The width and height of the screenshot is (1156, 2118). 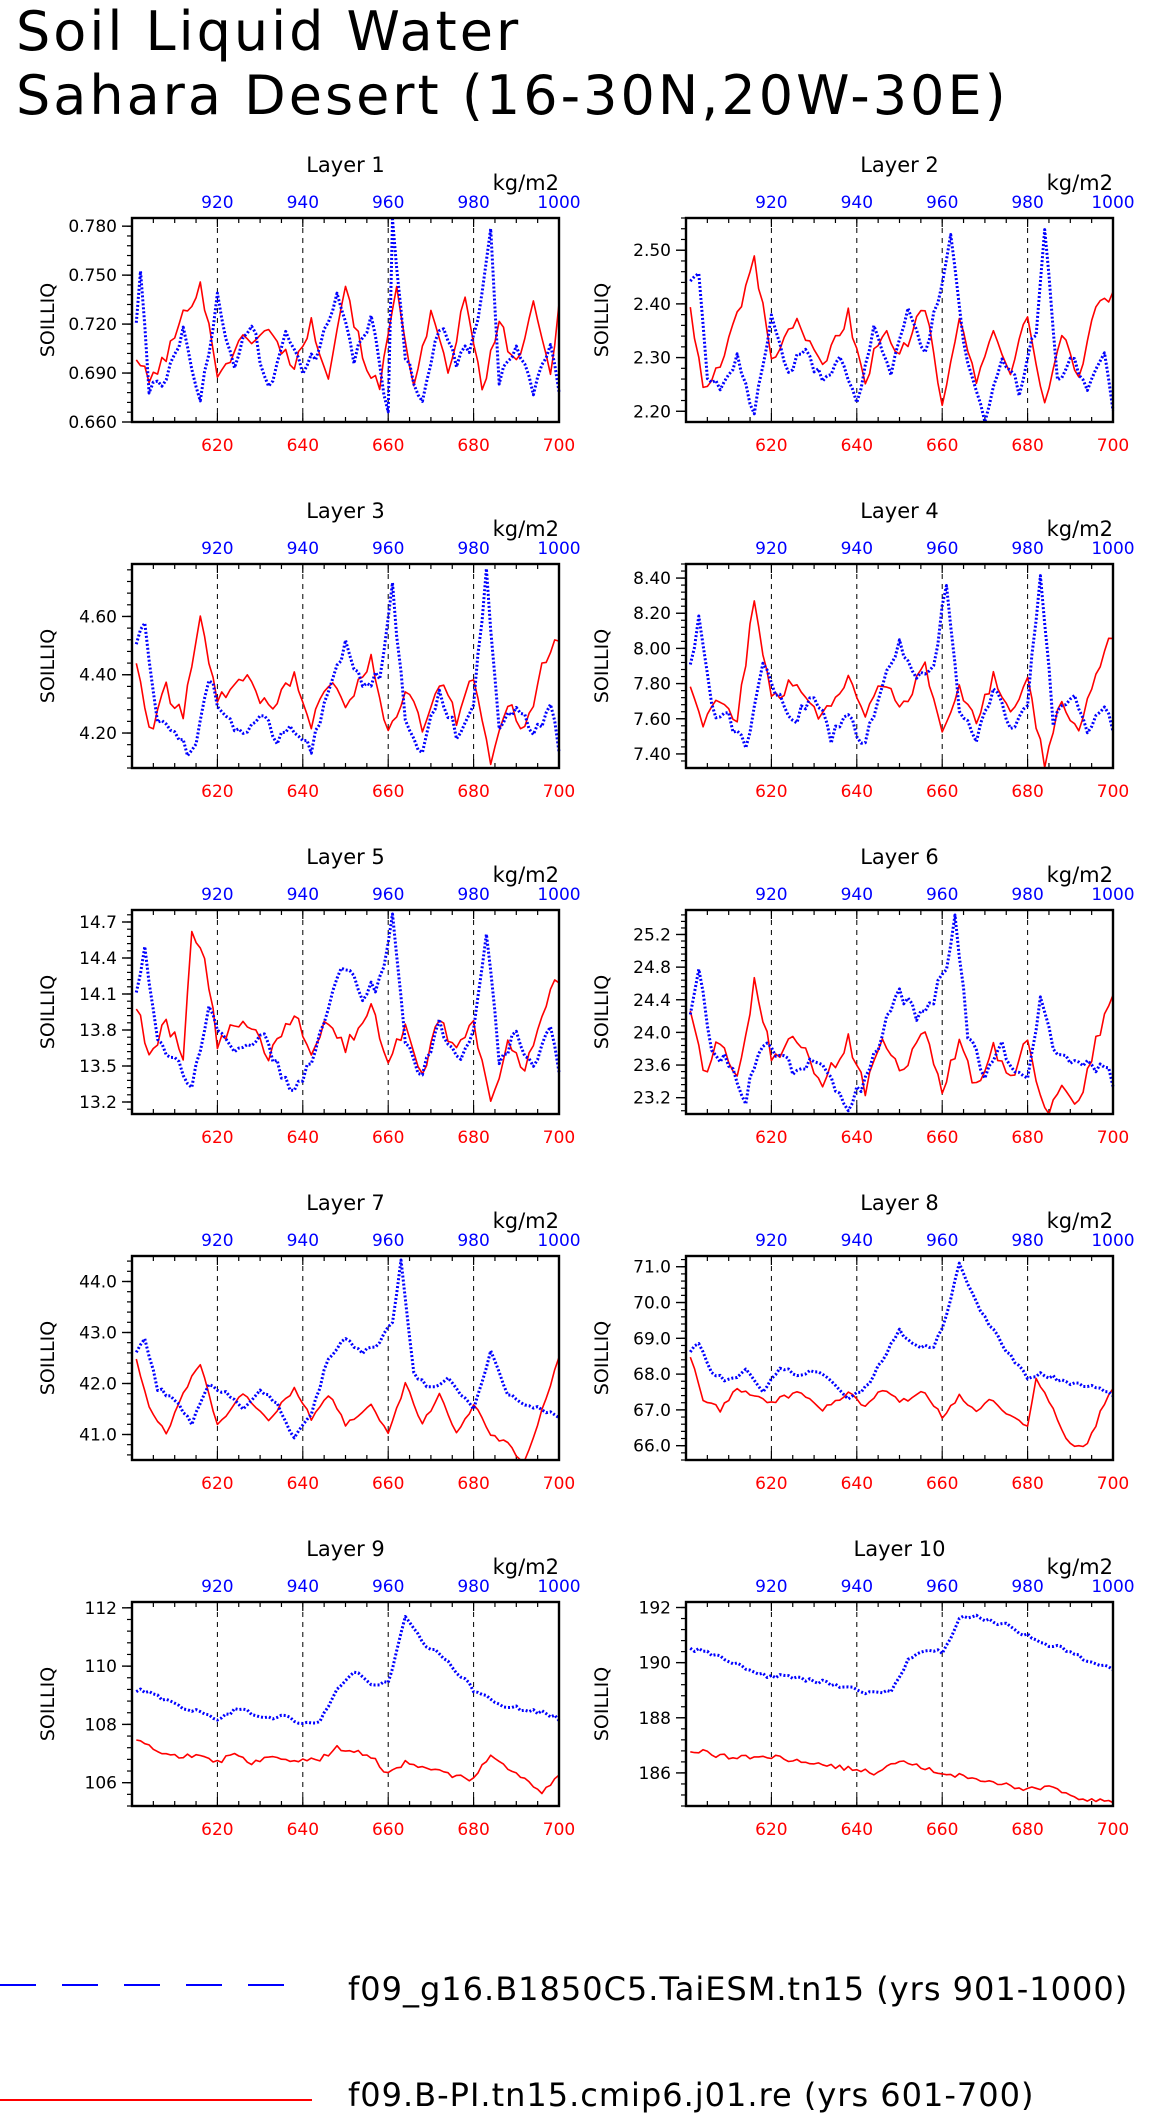 I want to click on y-tick-label: 2.20, so click(x=652, y=412).